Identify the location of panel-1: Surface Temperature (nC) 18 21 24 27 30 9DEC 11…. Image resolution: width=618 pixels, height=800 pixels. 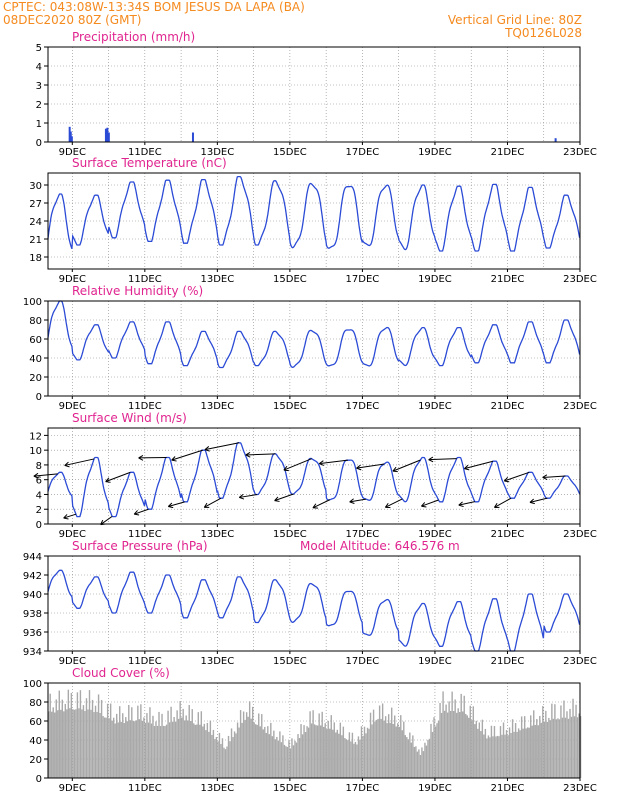
(313, 220).